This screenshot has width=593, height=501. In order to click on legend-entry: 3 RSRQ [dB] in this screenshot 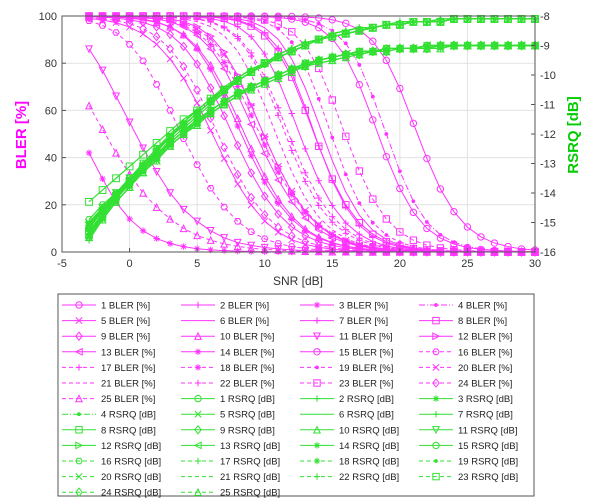, I will do `click(466, 399)`.